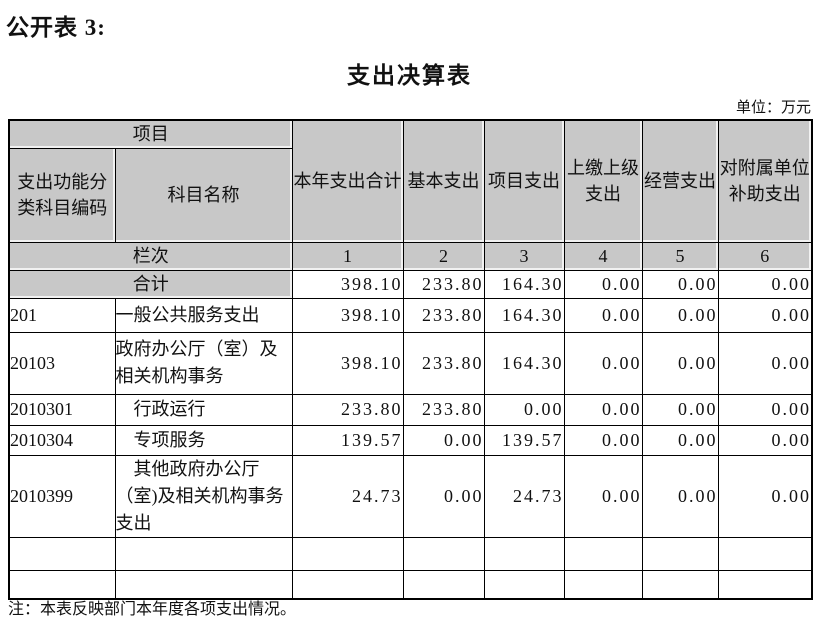 The image size is (819, 619). What do you see at coordinates (203, 553) in the screenshot?
I see `name-cell` at bounding box center [203, 553].